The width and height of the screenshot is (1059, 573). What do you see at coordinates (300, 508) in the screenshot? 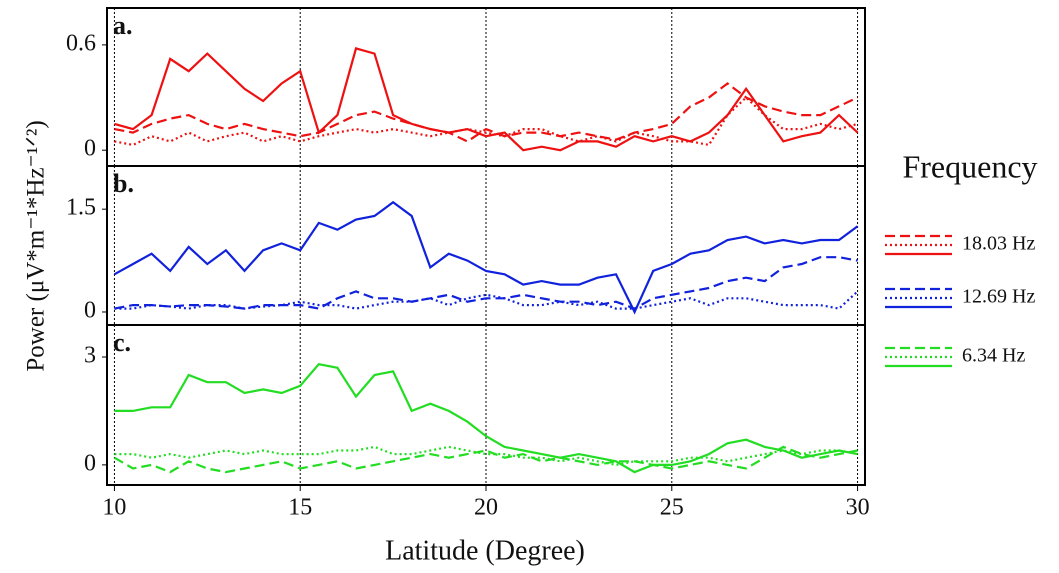
I see `x-tick-label: 15` at bounding box center [300, 508].